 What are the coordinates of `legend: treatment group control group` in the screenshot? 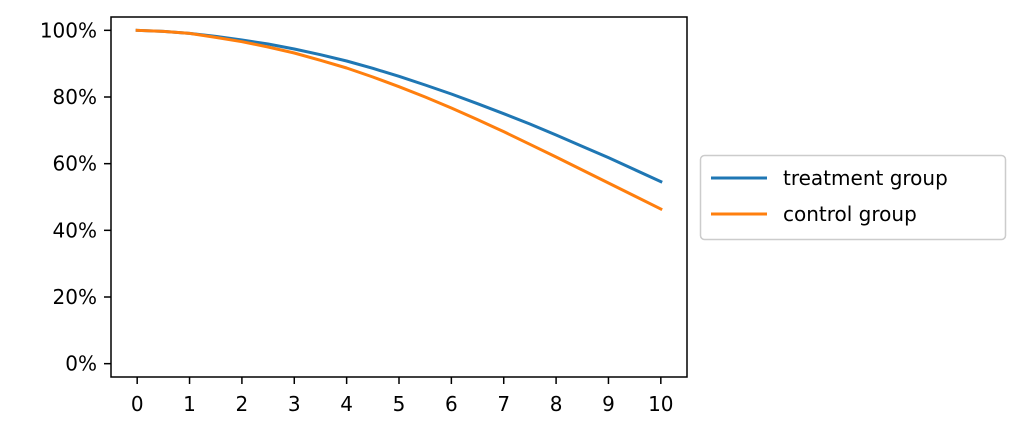 It's located at (853, 197).